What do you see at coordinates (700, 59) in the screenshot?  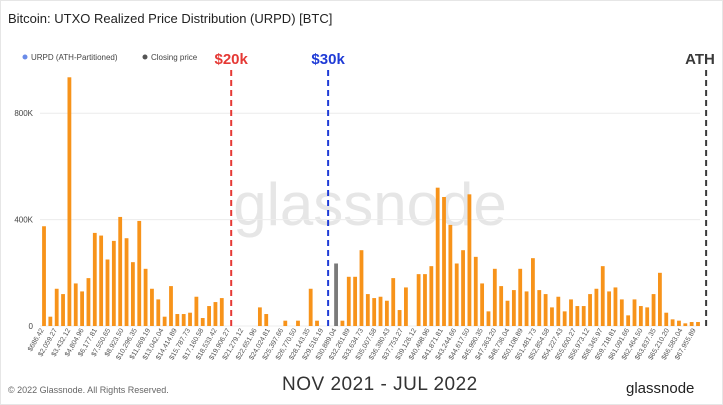 I see `marker-label-ath: ATH` at bounding box center [700, 59].